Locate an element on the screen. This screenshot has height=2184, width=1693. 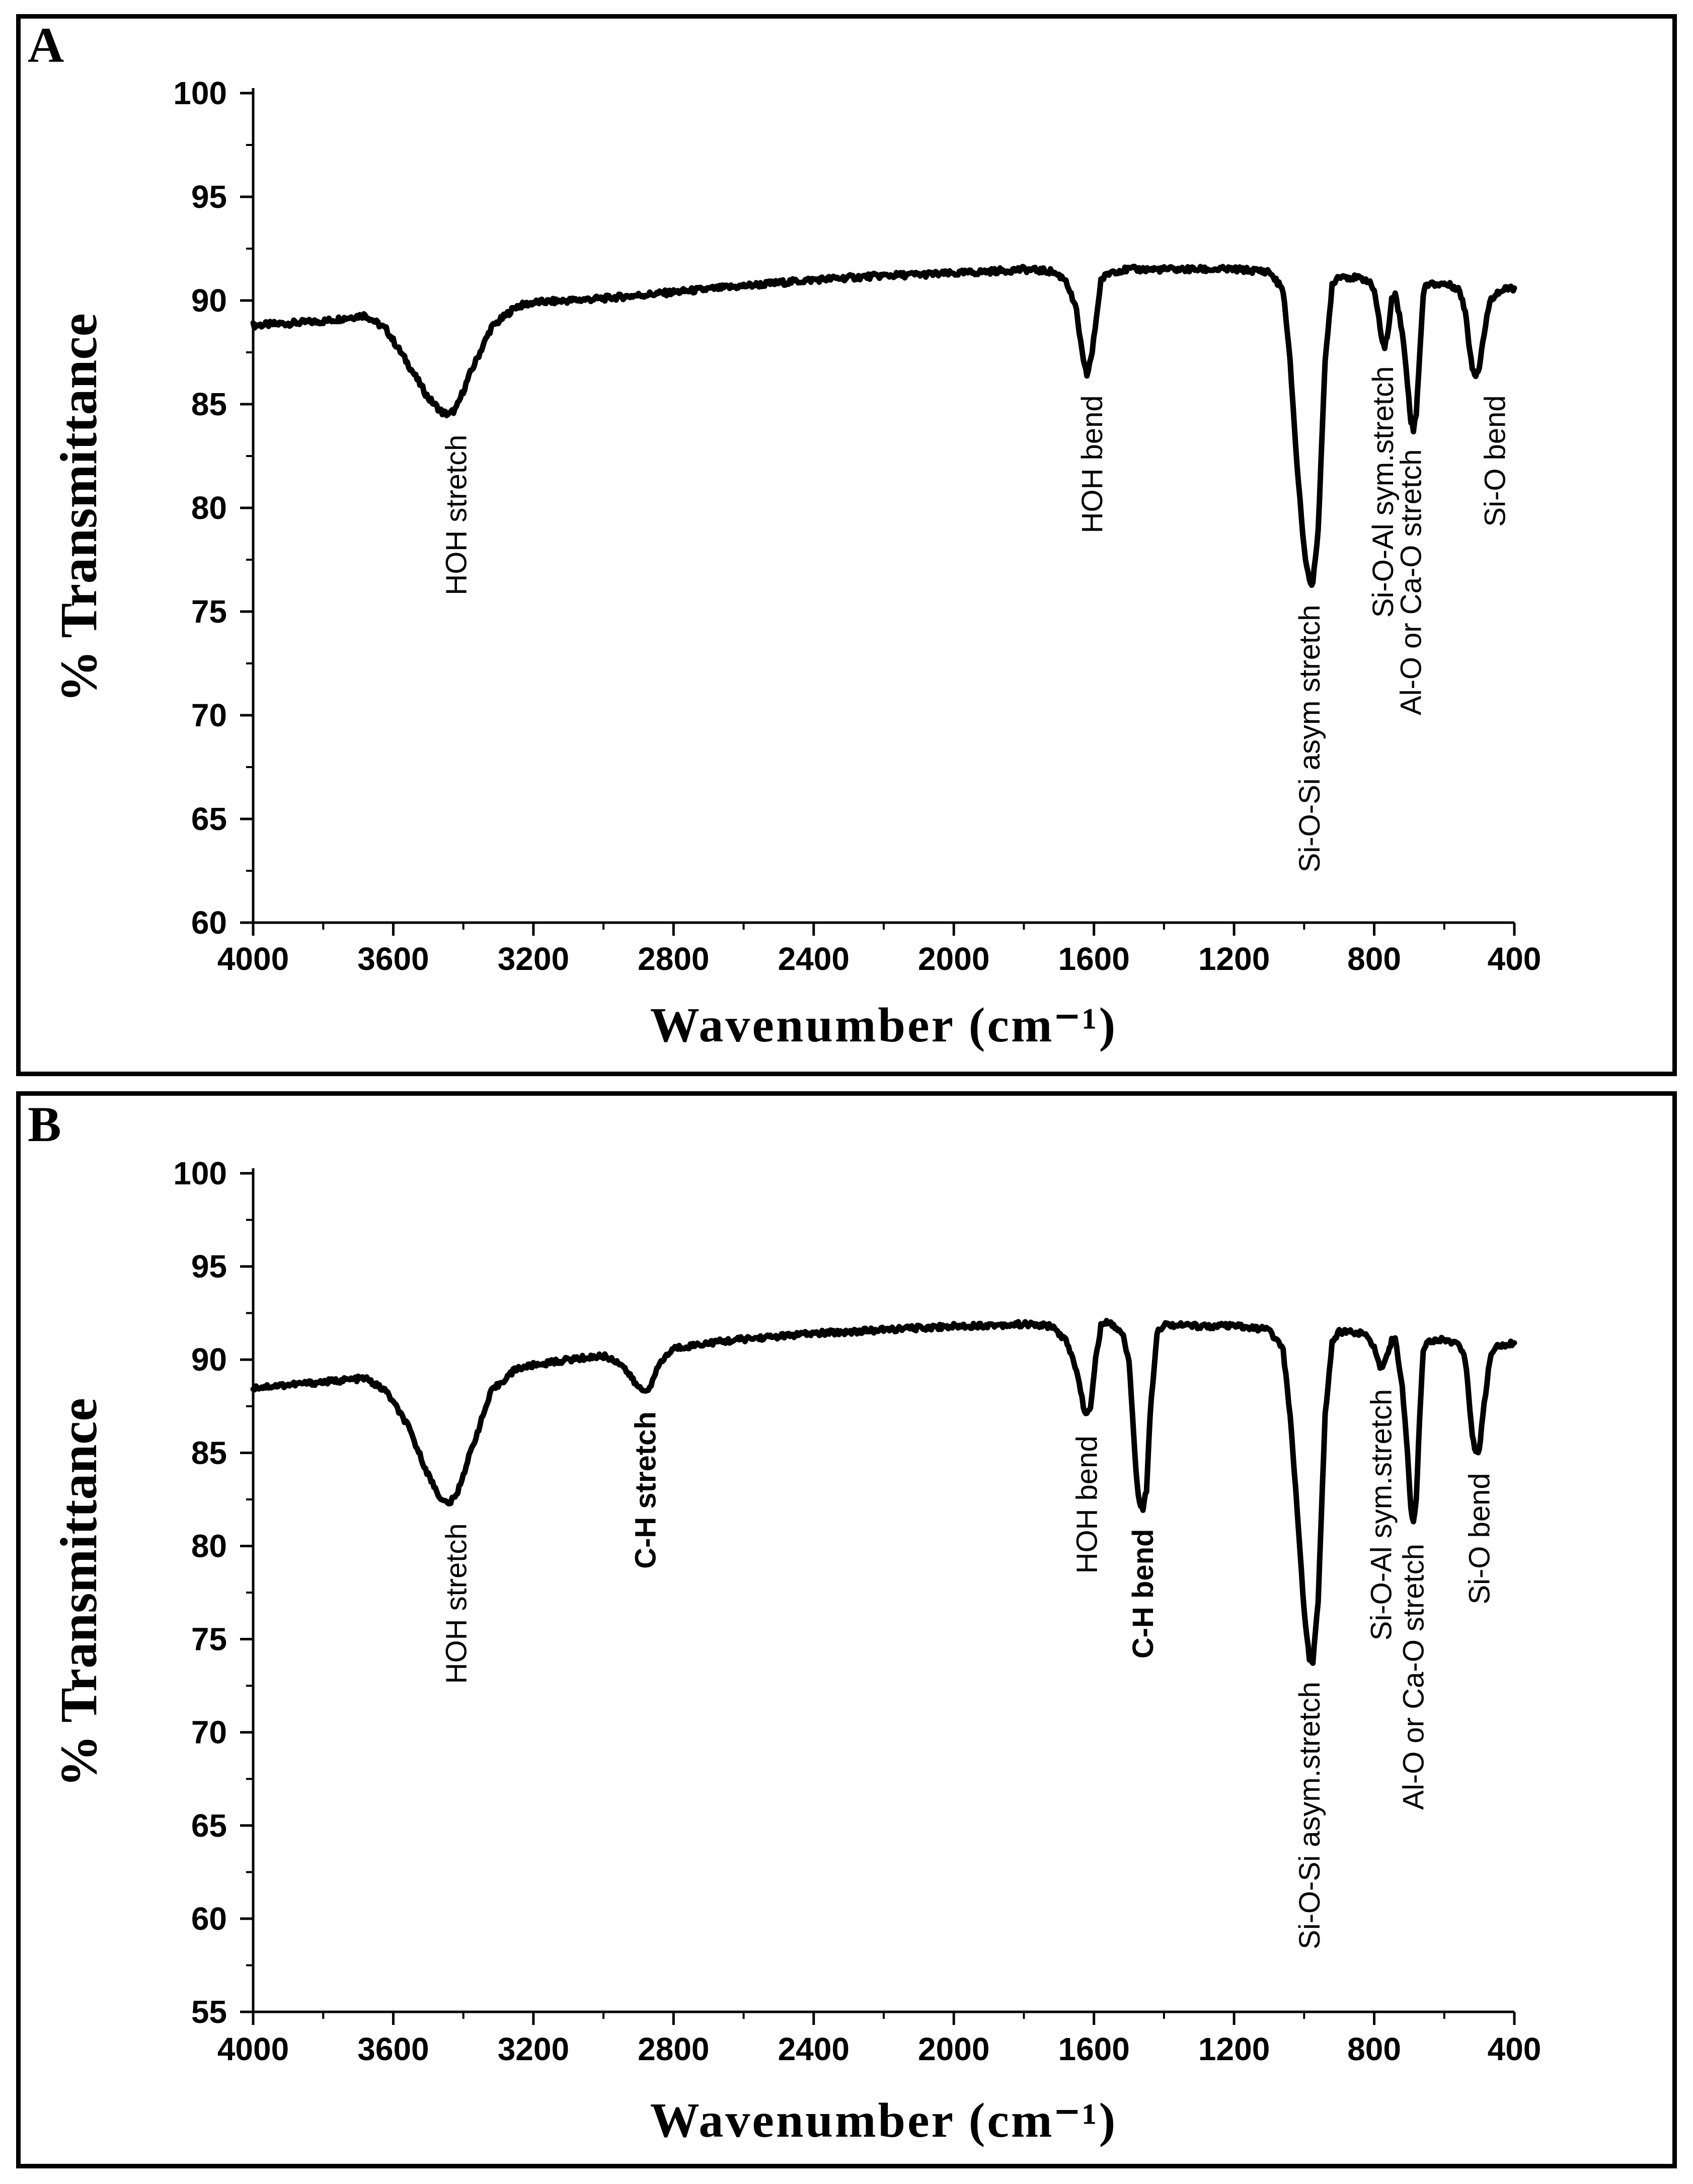
peak-annotation: Si-O-Si asym stretch is located at coordinates (1309, 738).